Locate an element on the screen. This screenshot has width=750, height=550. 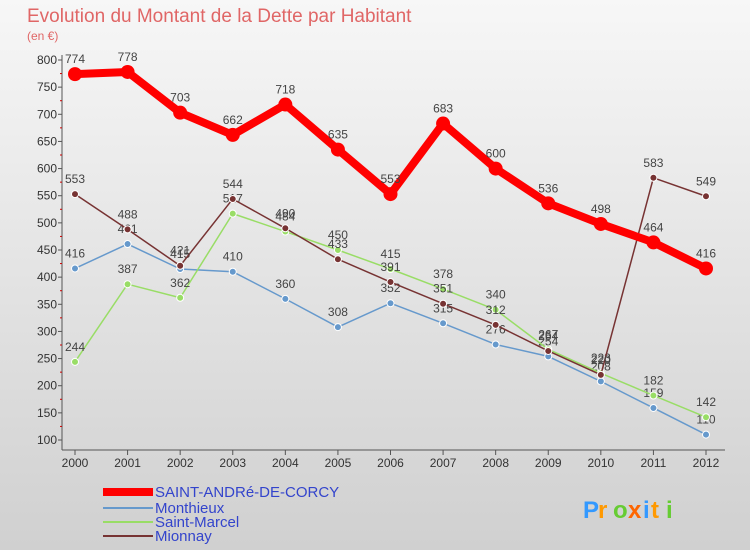
data-label: 312 is located at coordinates (496, 310).